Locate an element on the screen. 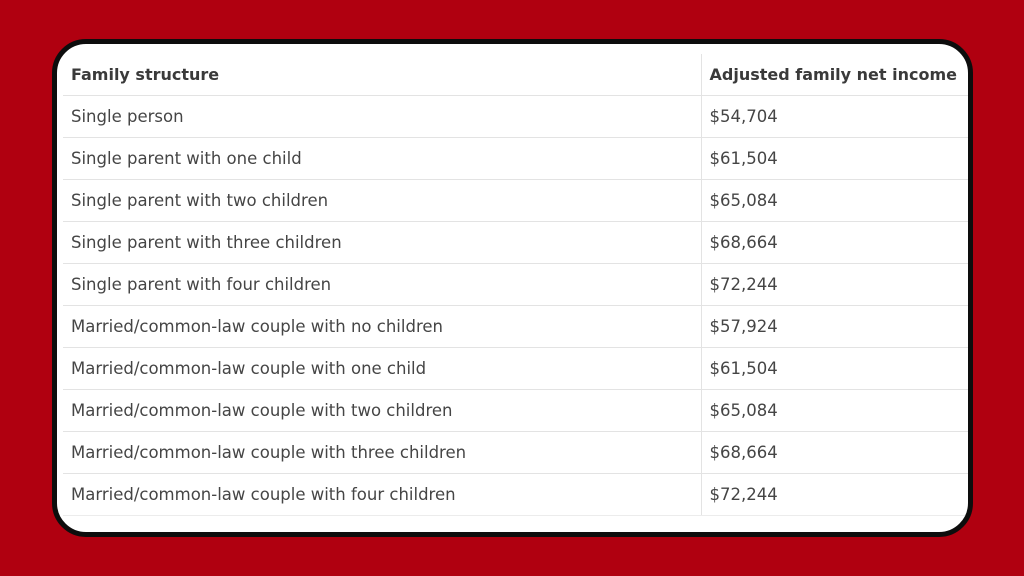 Image resolution: width=1024 pixels, height=576 pixels. table-row: Single parent with two children $65,084 is located at coordinates (515, 200).